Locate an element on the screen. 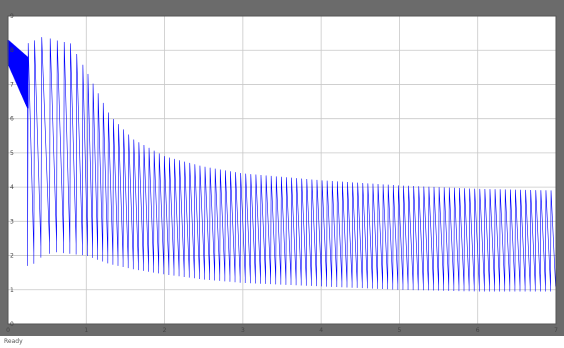  y-tick-labels: 0 1 2 3 4 5 6 7 8 9 is located at coordinates (12, 170).